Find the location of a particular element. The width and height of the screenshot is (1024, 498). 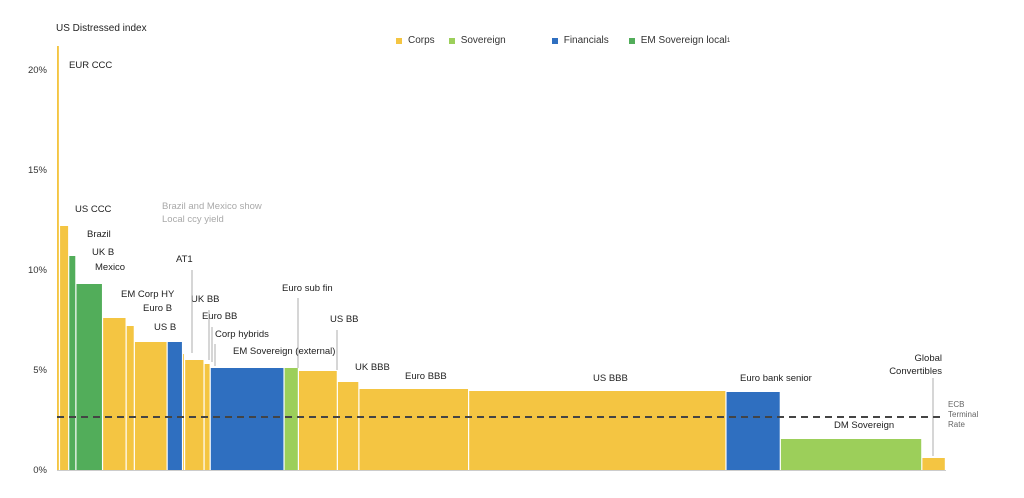

legend-item-financials: Financials is located at coordinates (580, 40).